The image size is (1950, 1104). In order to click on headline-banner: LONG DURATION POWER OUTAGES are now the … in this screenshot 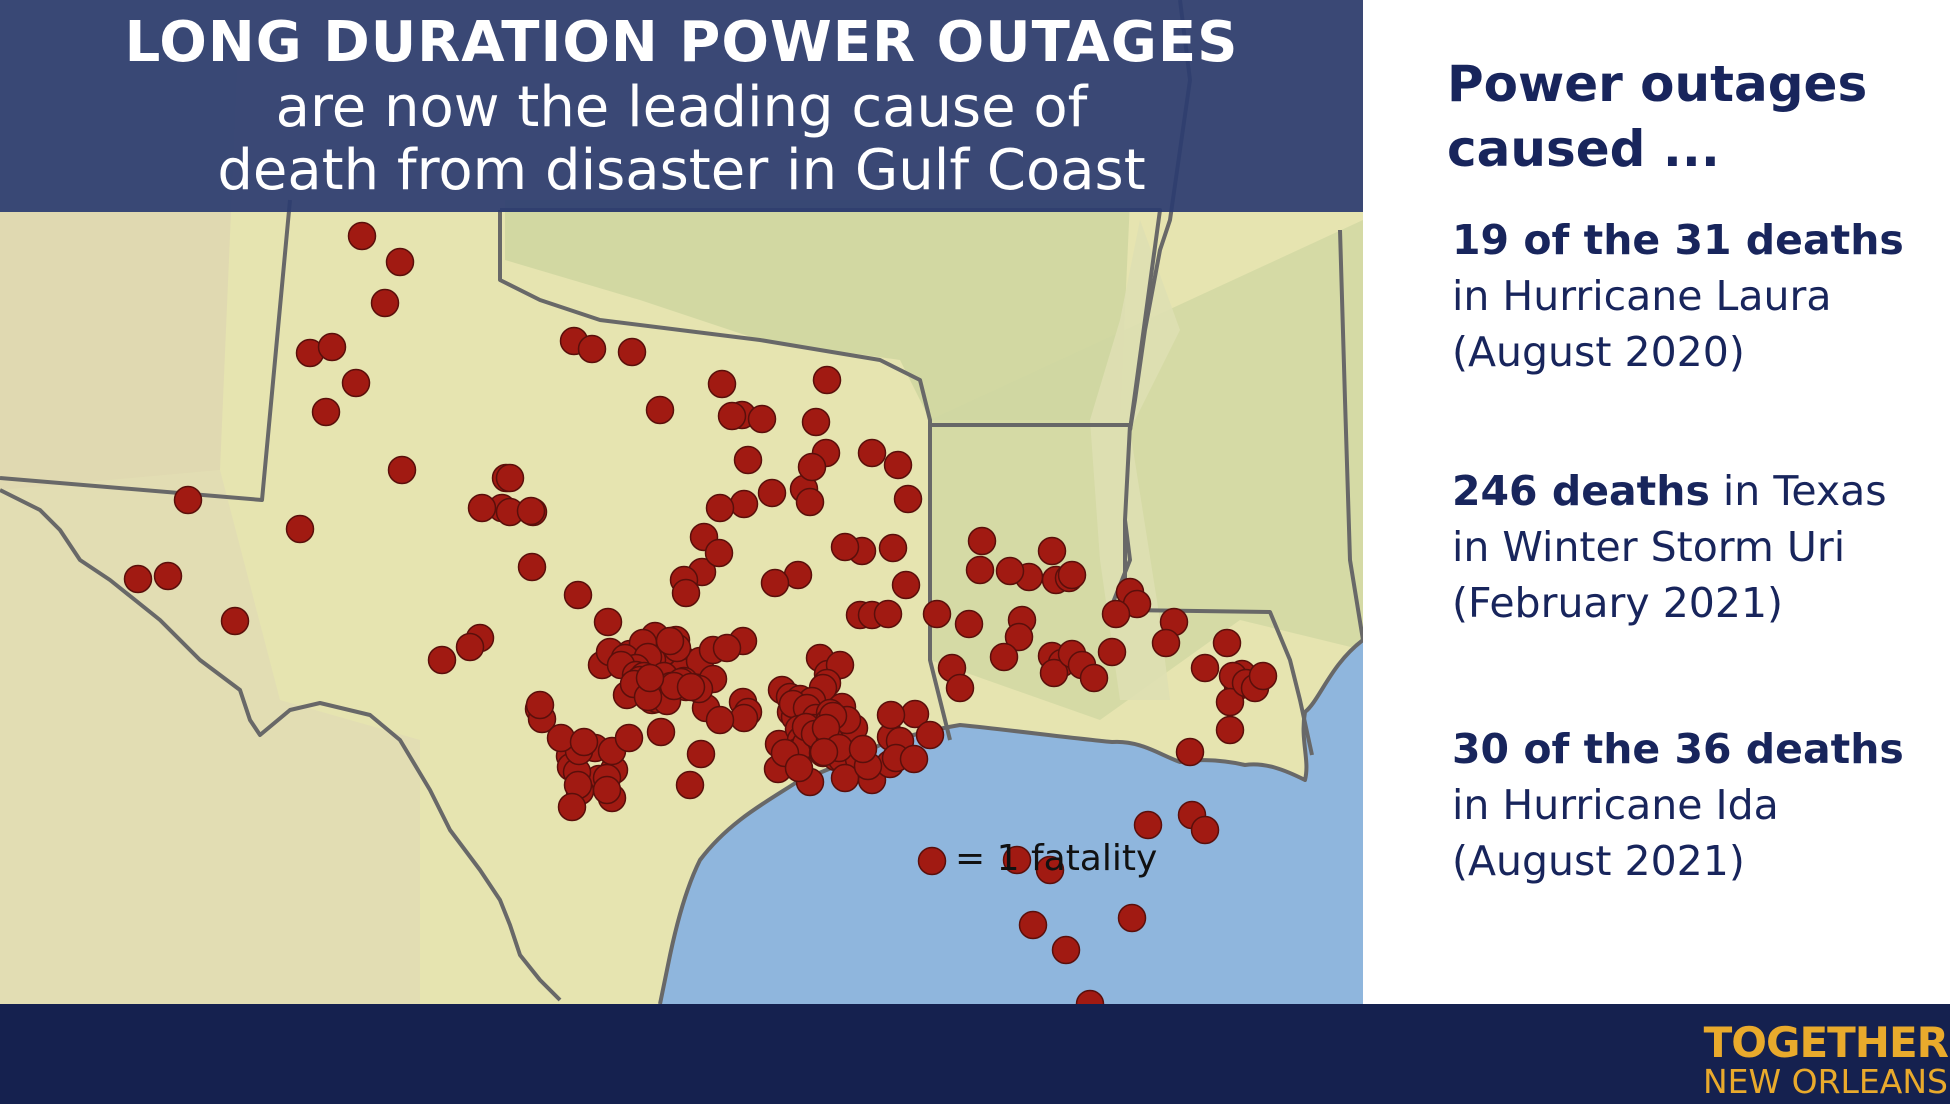, I will do `click(681, 106)`.